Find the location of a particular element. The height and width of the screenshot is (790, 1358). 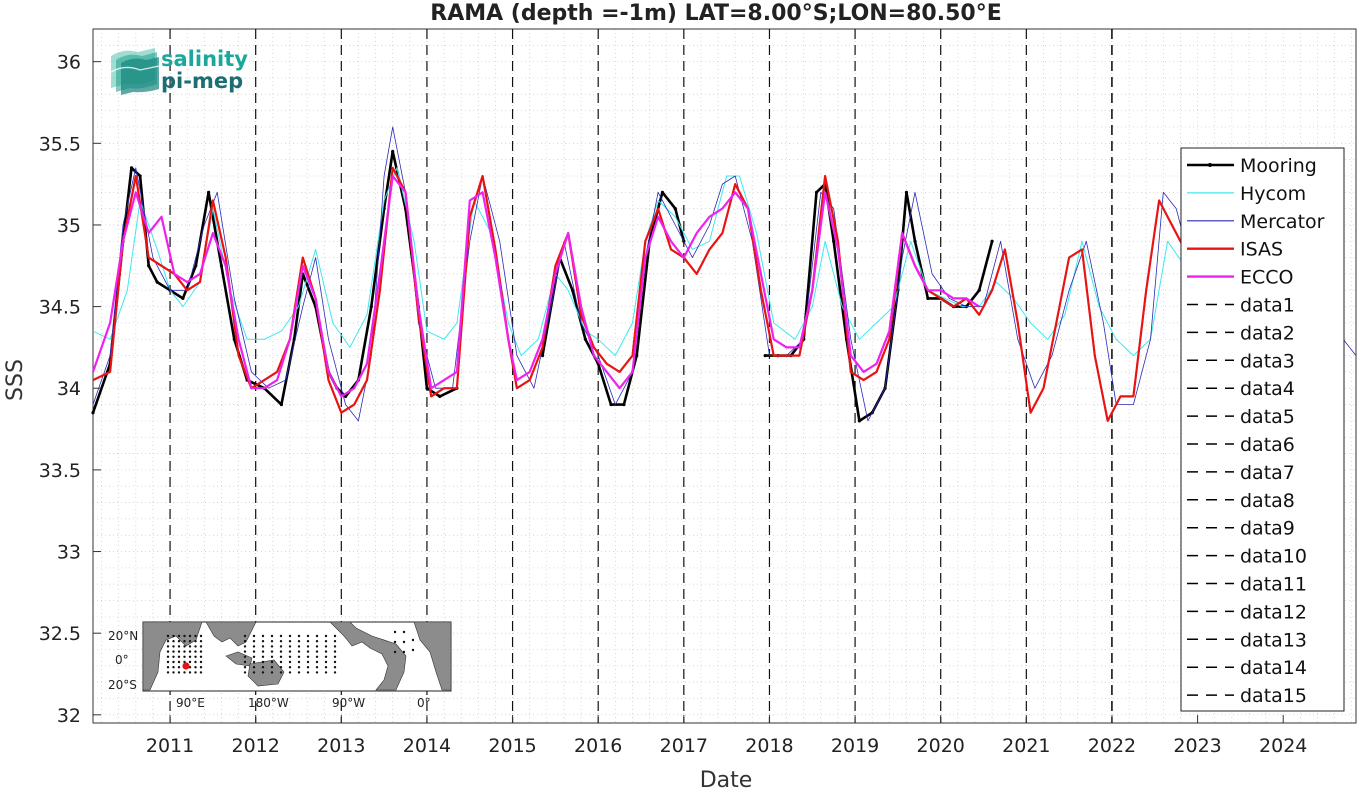

legend-label: data13 is located at coordinates (1273, 640).